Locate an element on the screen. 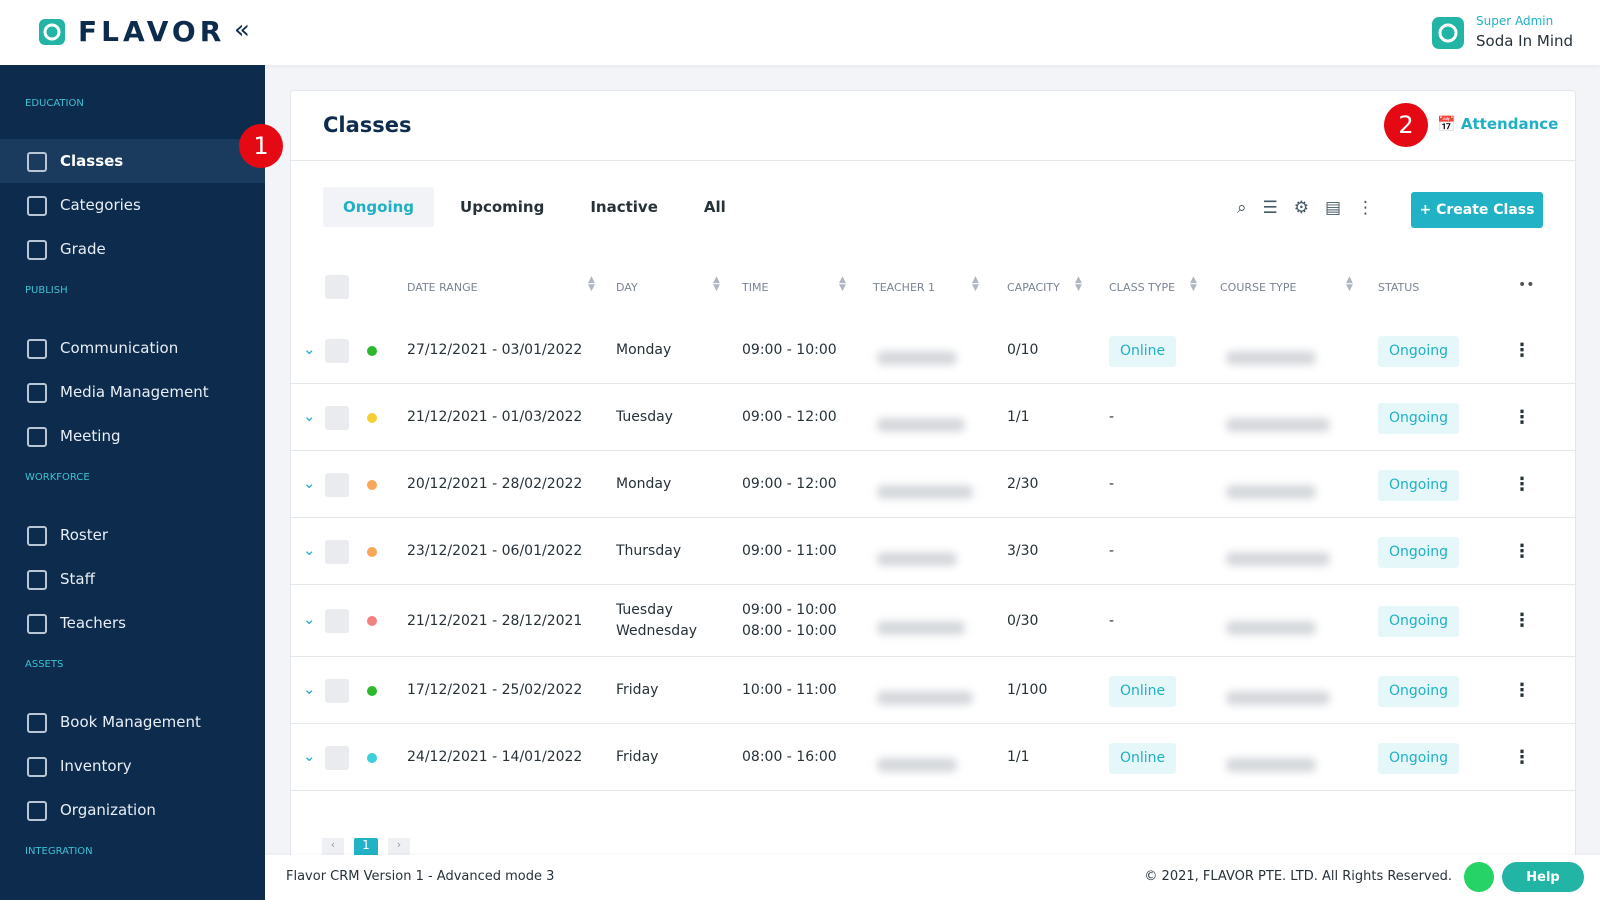  nav-item: Grade is located at coordinates (132, 249).